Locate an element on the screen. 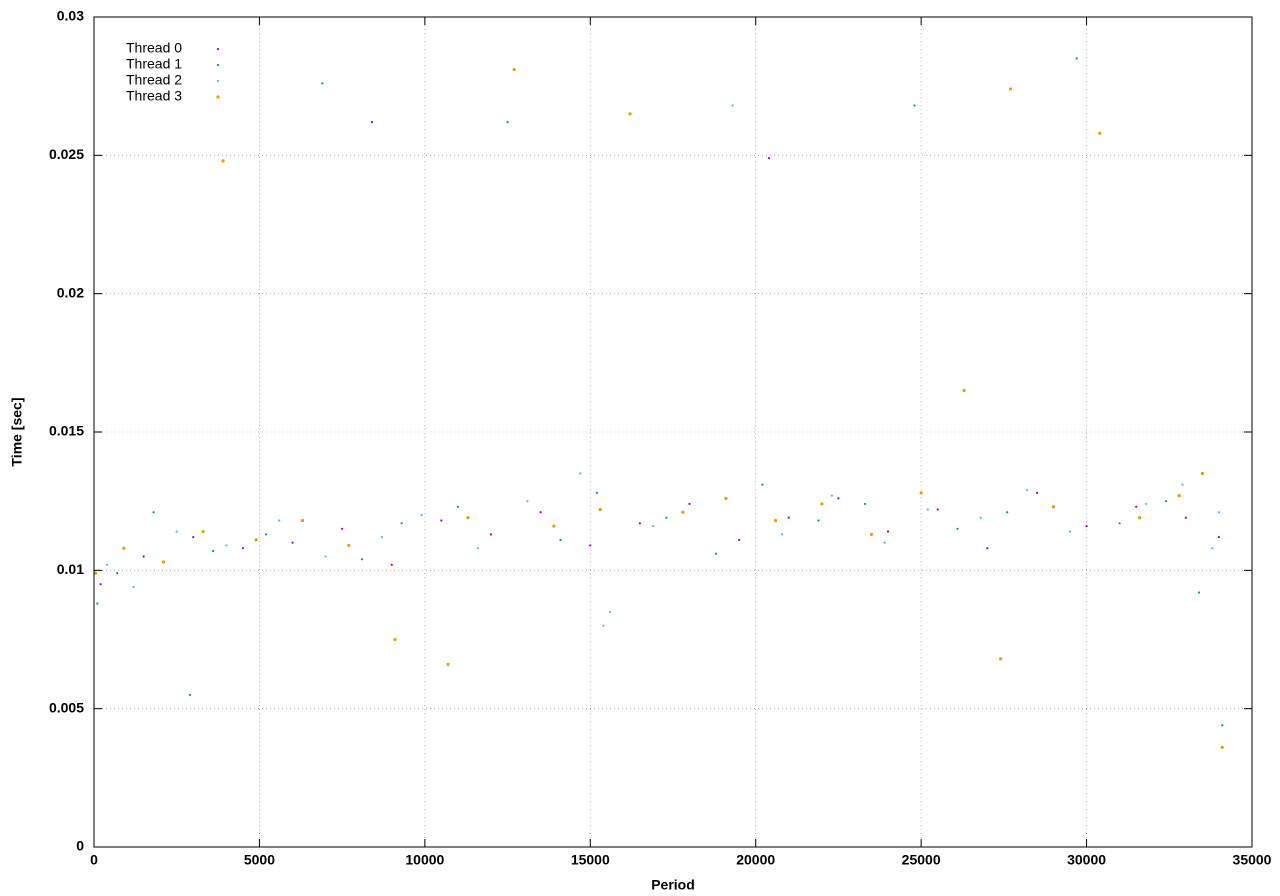  y-tick-label: 0.03 is located at coordinates (70, 16).